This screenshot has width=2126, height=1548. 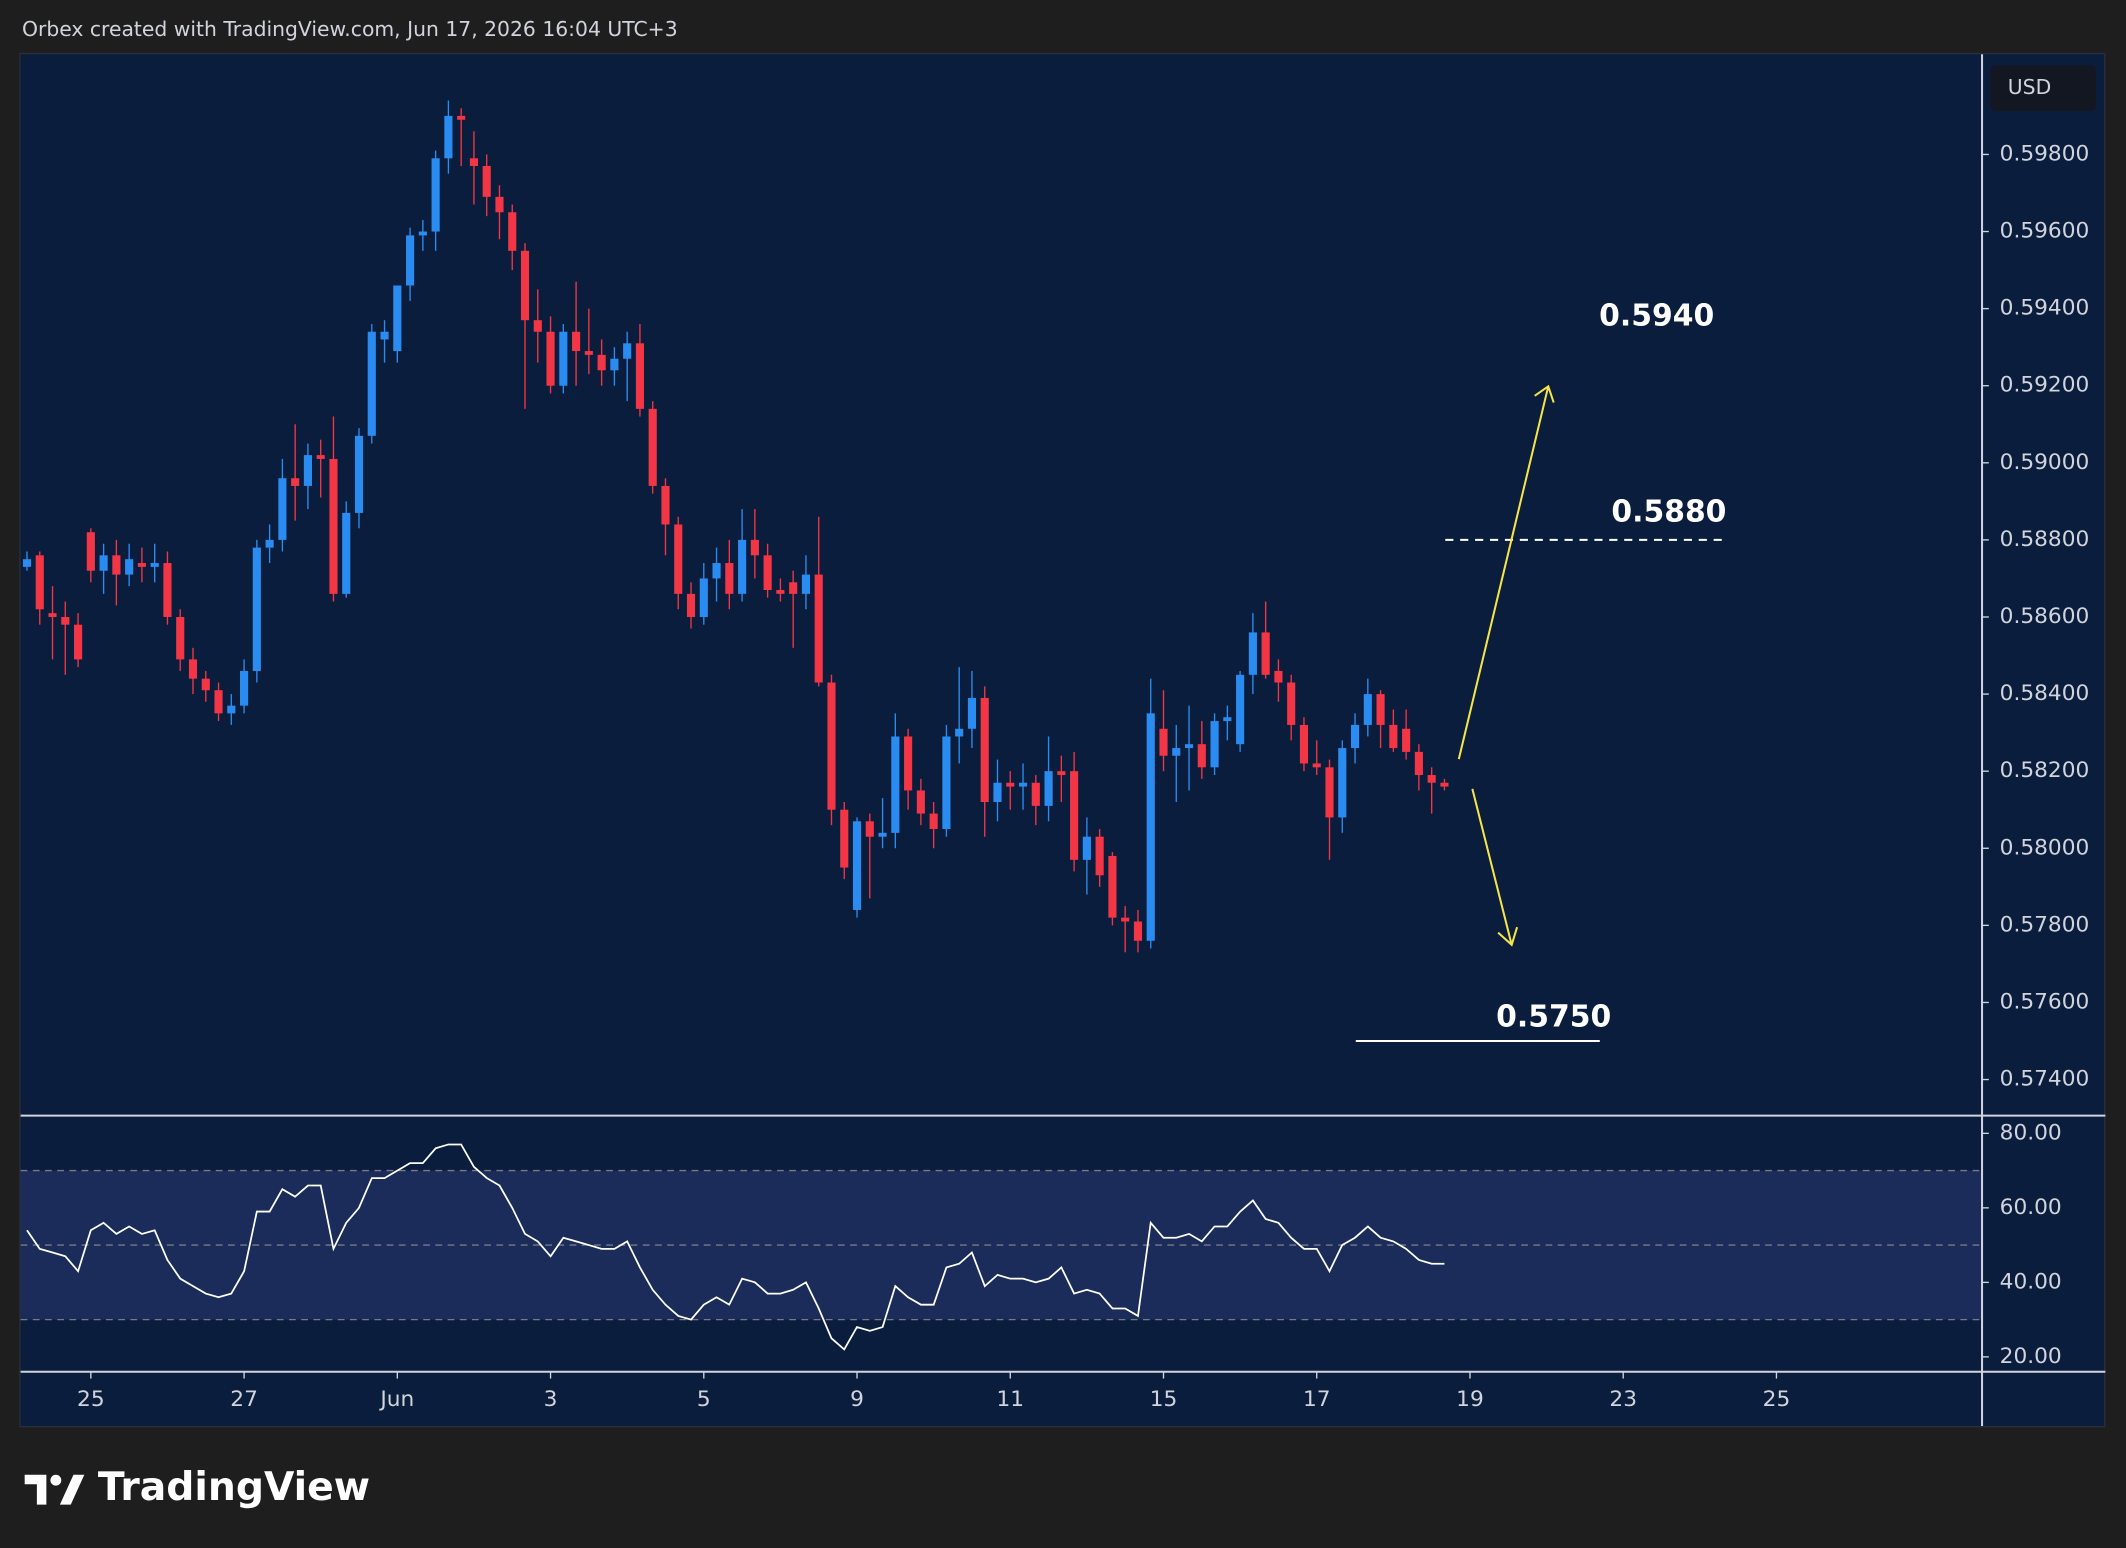 I want to click on arrow-up, so click(x=1503, y=573).